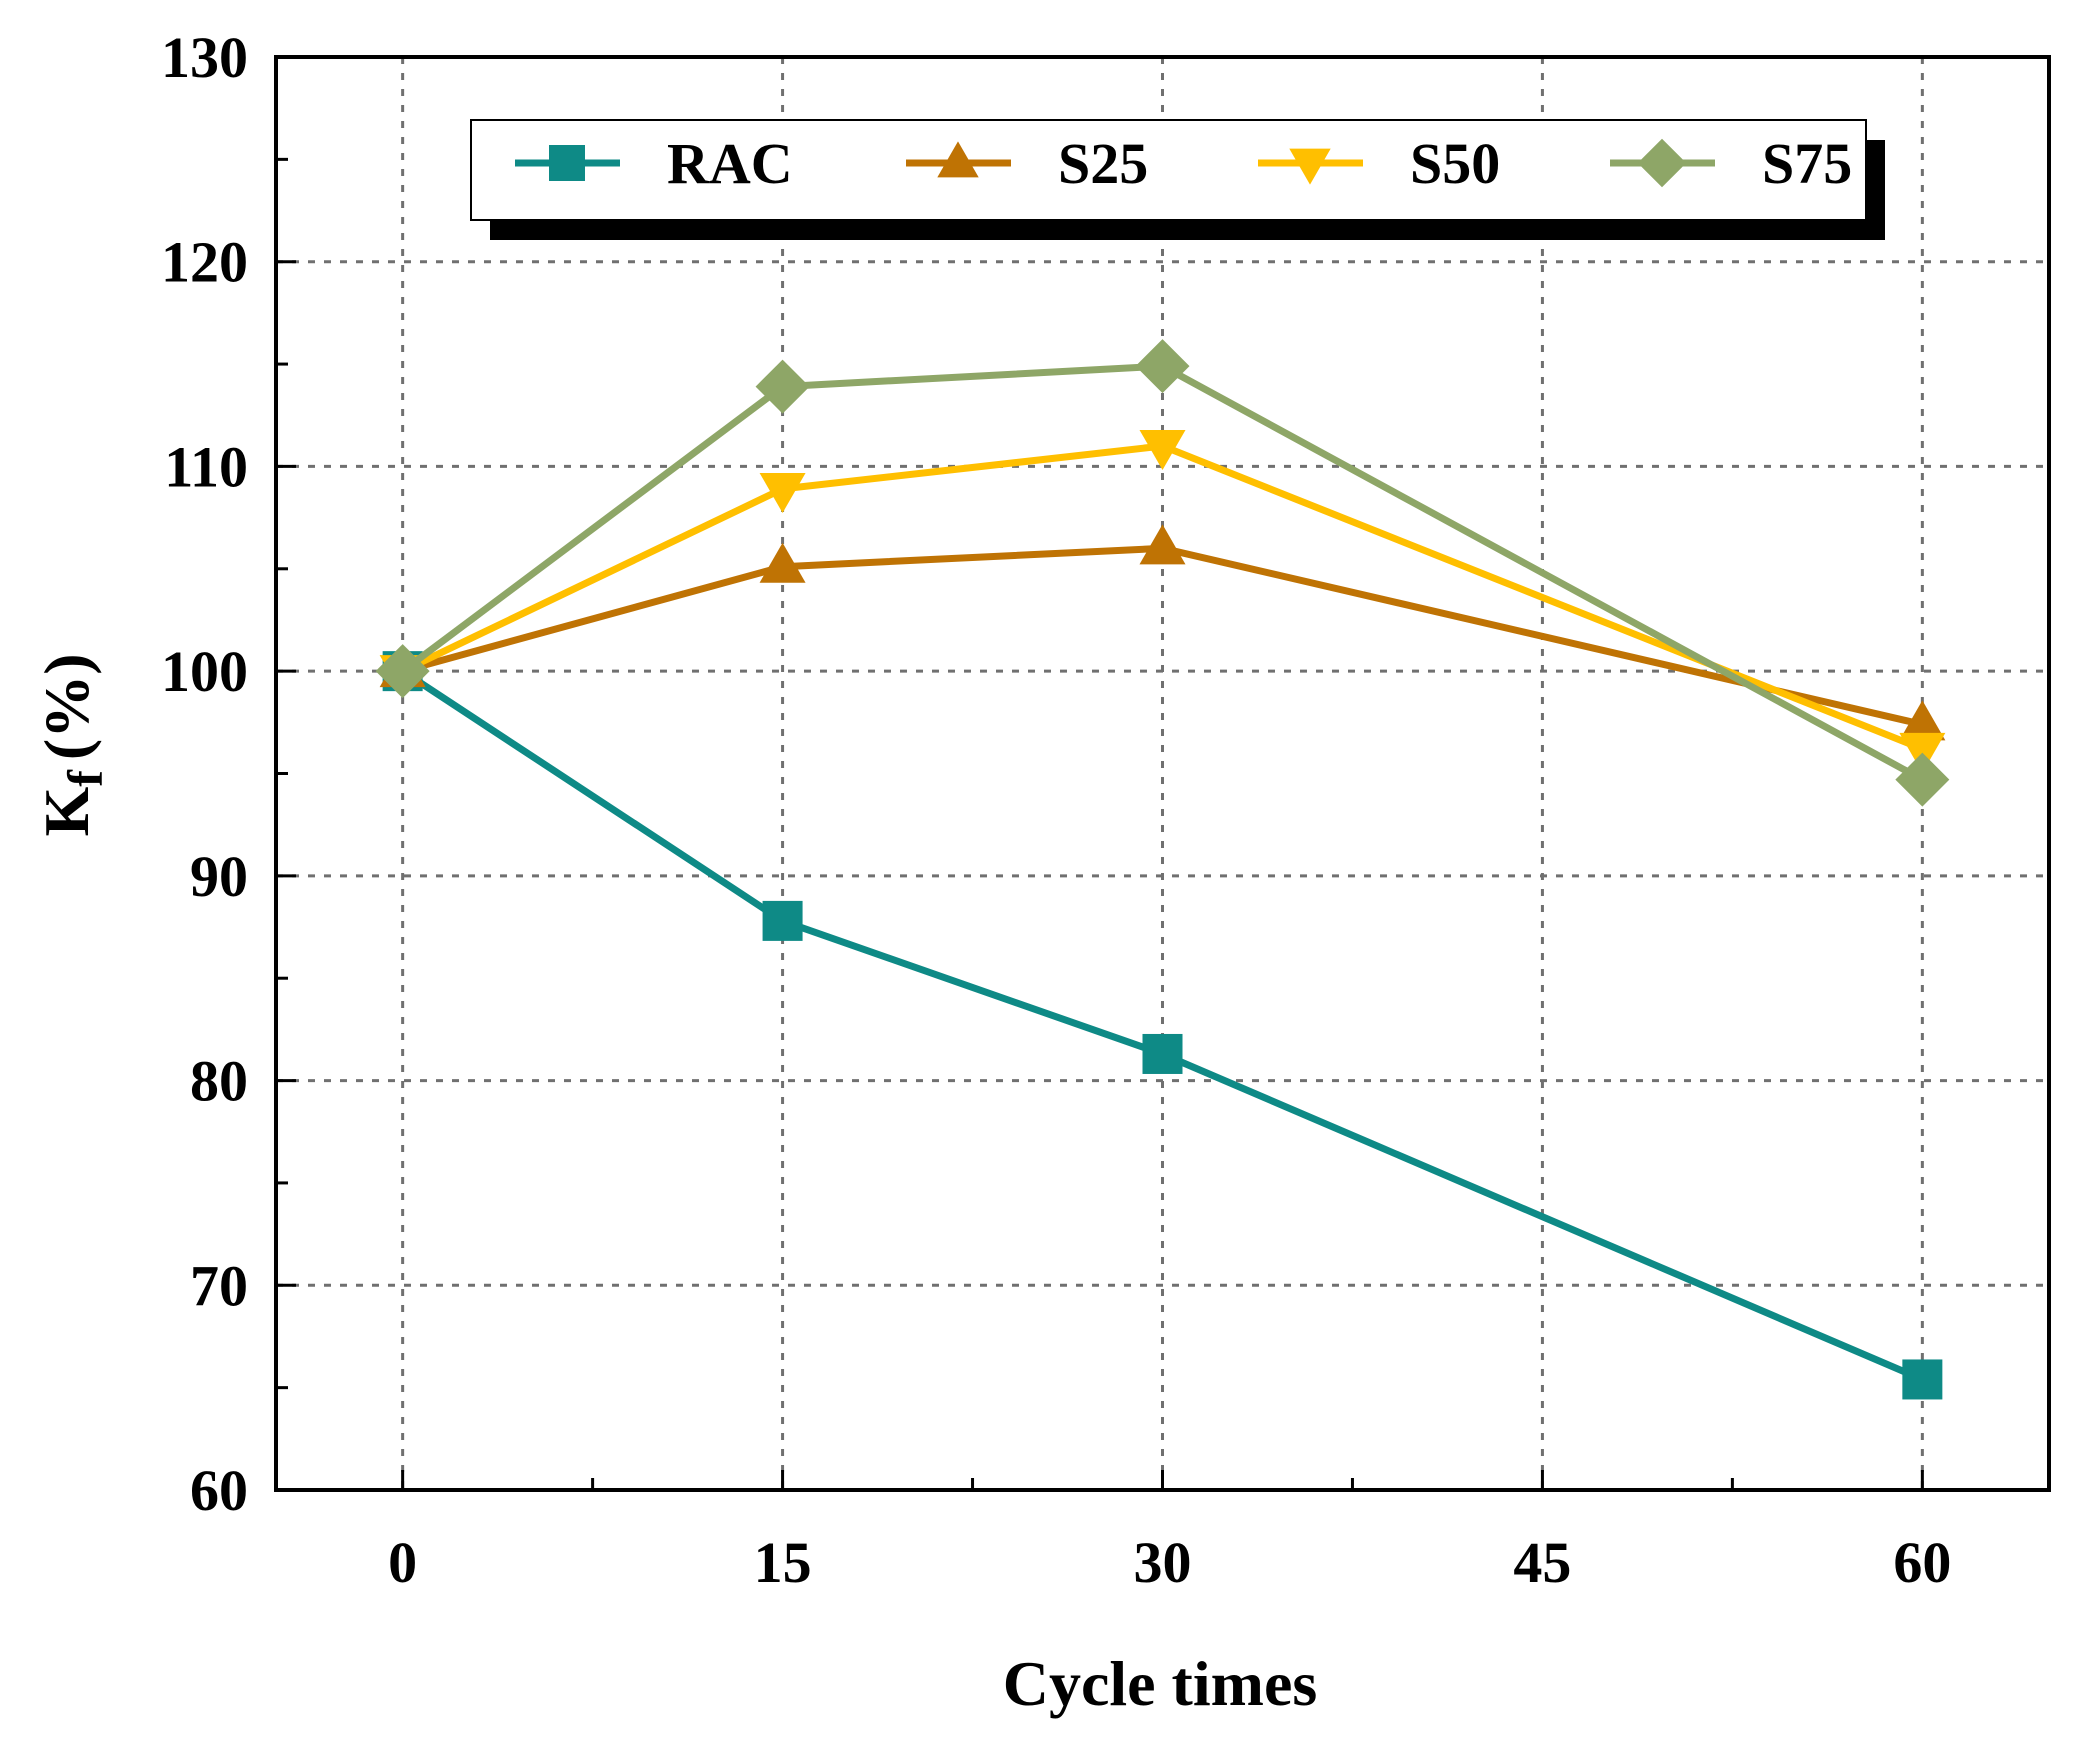 This screenshot has width=2084, height=1739. What do you see at coordinates (567, 163) in the screenshot?
I see `legend-marker-rac` at bounding box center [567, 163].